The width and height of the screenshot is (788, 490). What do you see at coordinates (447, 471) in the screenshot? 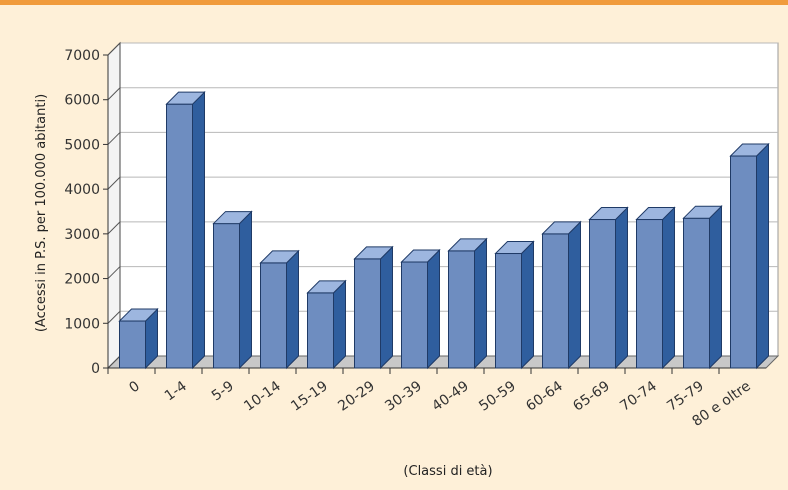
I see `x-axis-title: (Classi di età)` at bounding box center [447, 471].